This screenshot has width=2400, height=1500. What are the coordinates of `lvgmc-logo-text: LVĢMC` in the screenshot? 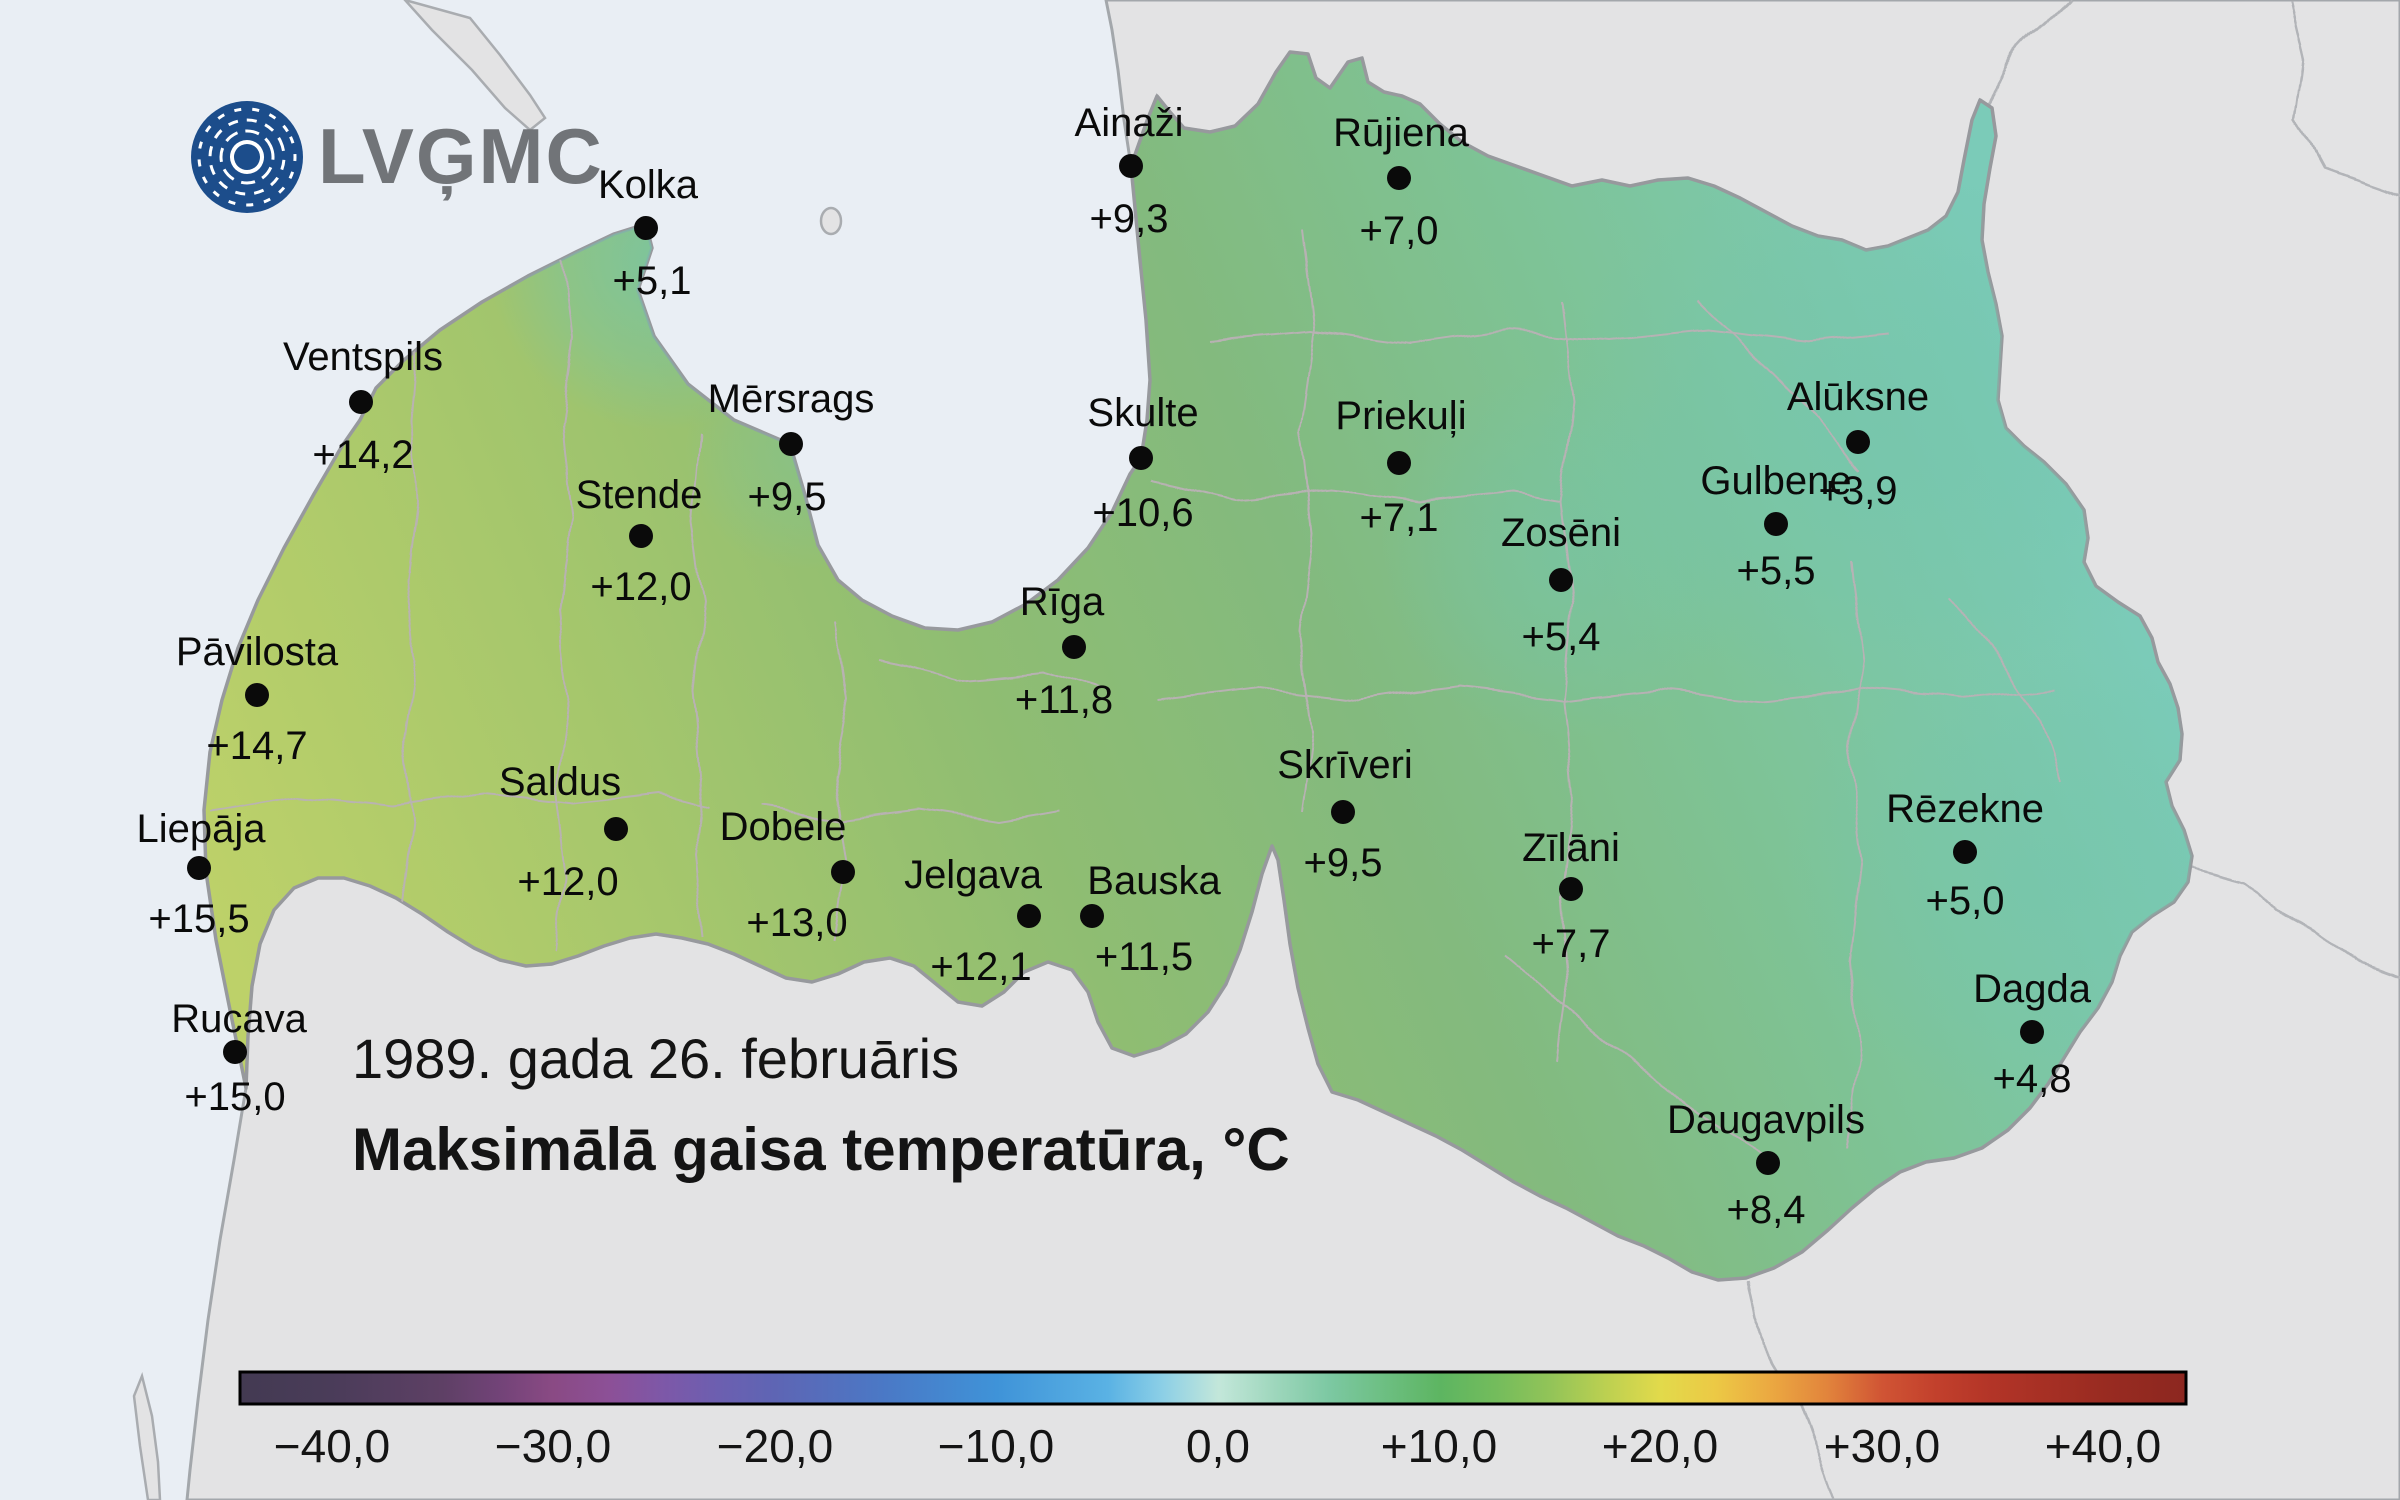 It's located at (461, 156).